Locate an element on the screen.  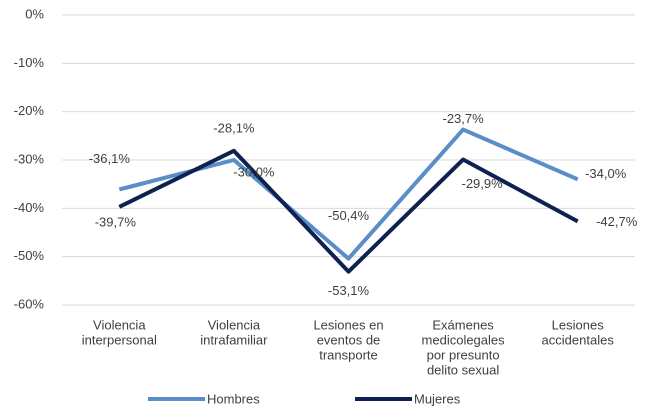
data-label: -39,7% is located at coordinates (116, 221).